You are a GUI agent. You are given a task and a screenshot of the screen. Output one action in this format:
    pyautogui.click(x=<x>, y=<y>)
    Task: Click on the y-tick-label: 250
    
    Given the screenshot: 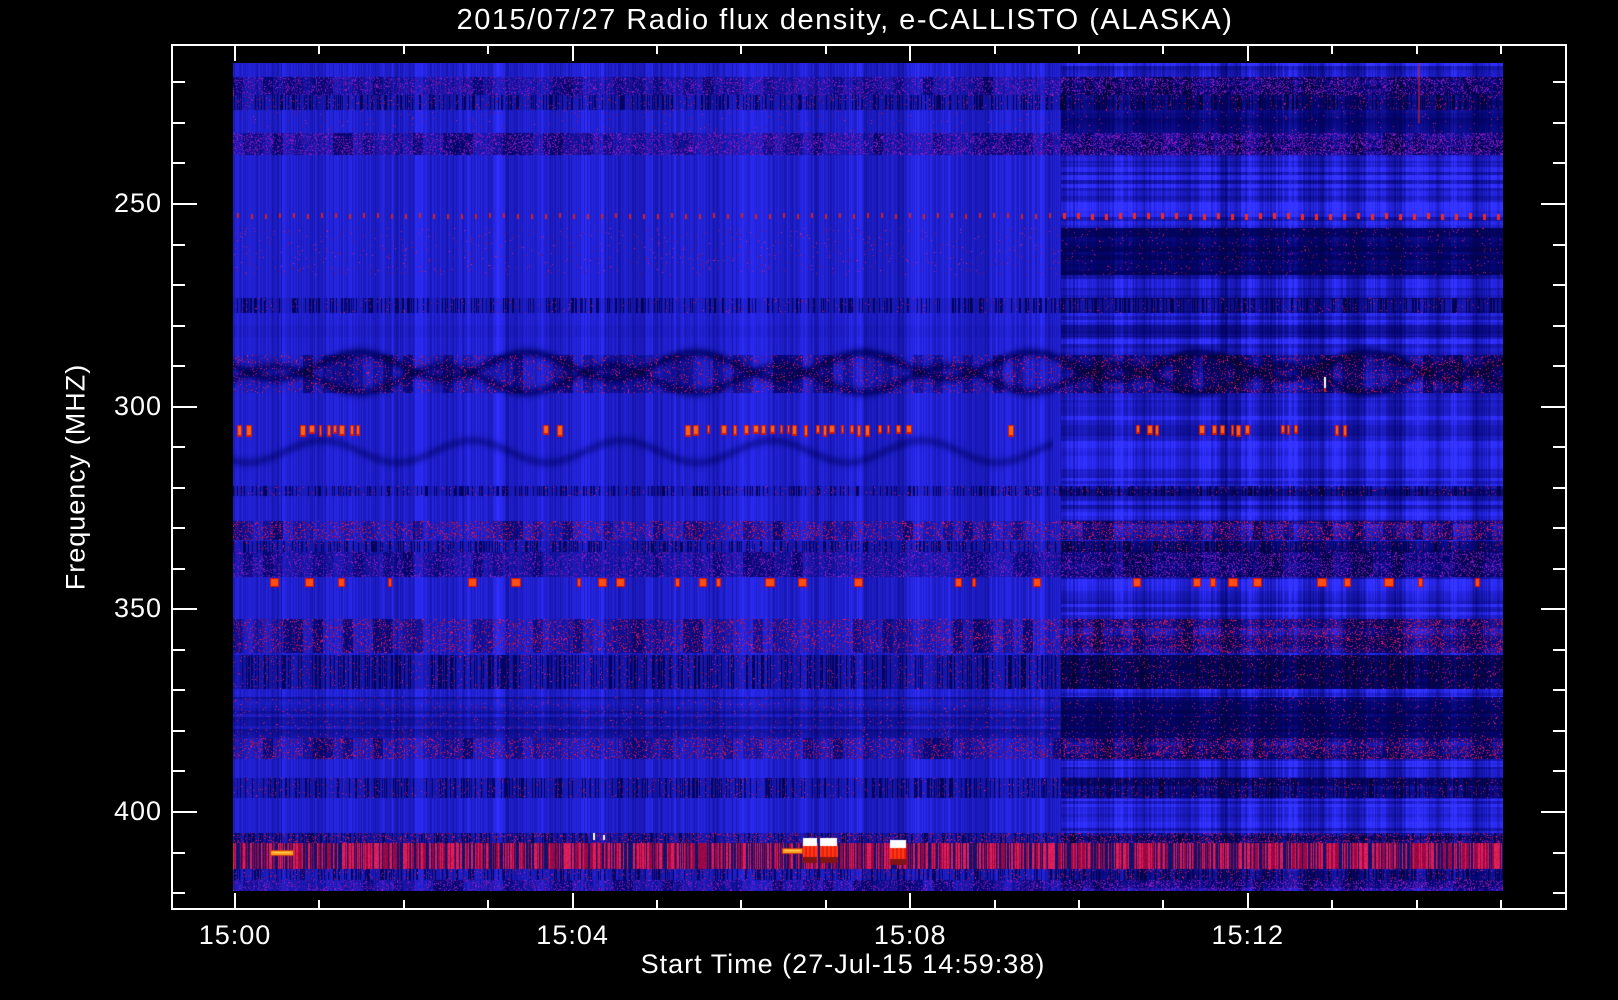 What is the action you would take?
    pyautogui.click(x=137, y=203)
    